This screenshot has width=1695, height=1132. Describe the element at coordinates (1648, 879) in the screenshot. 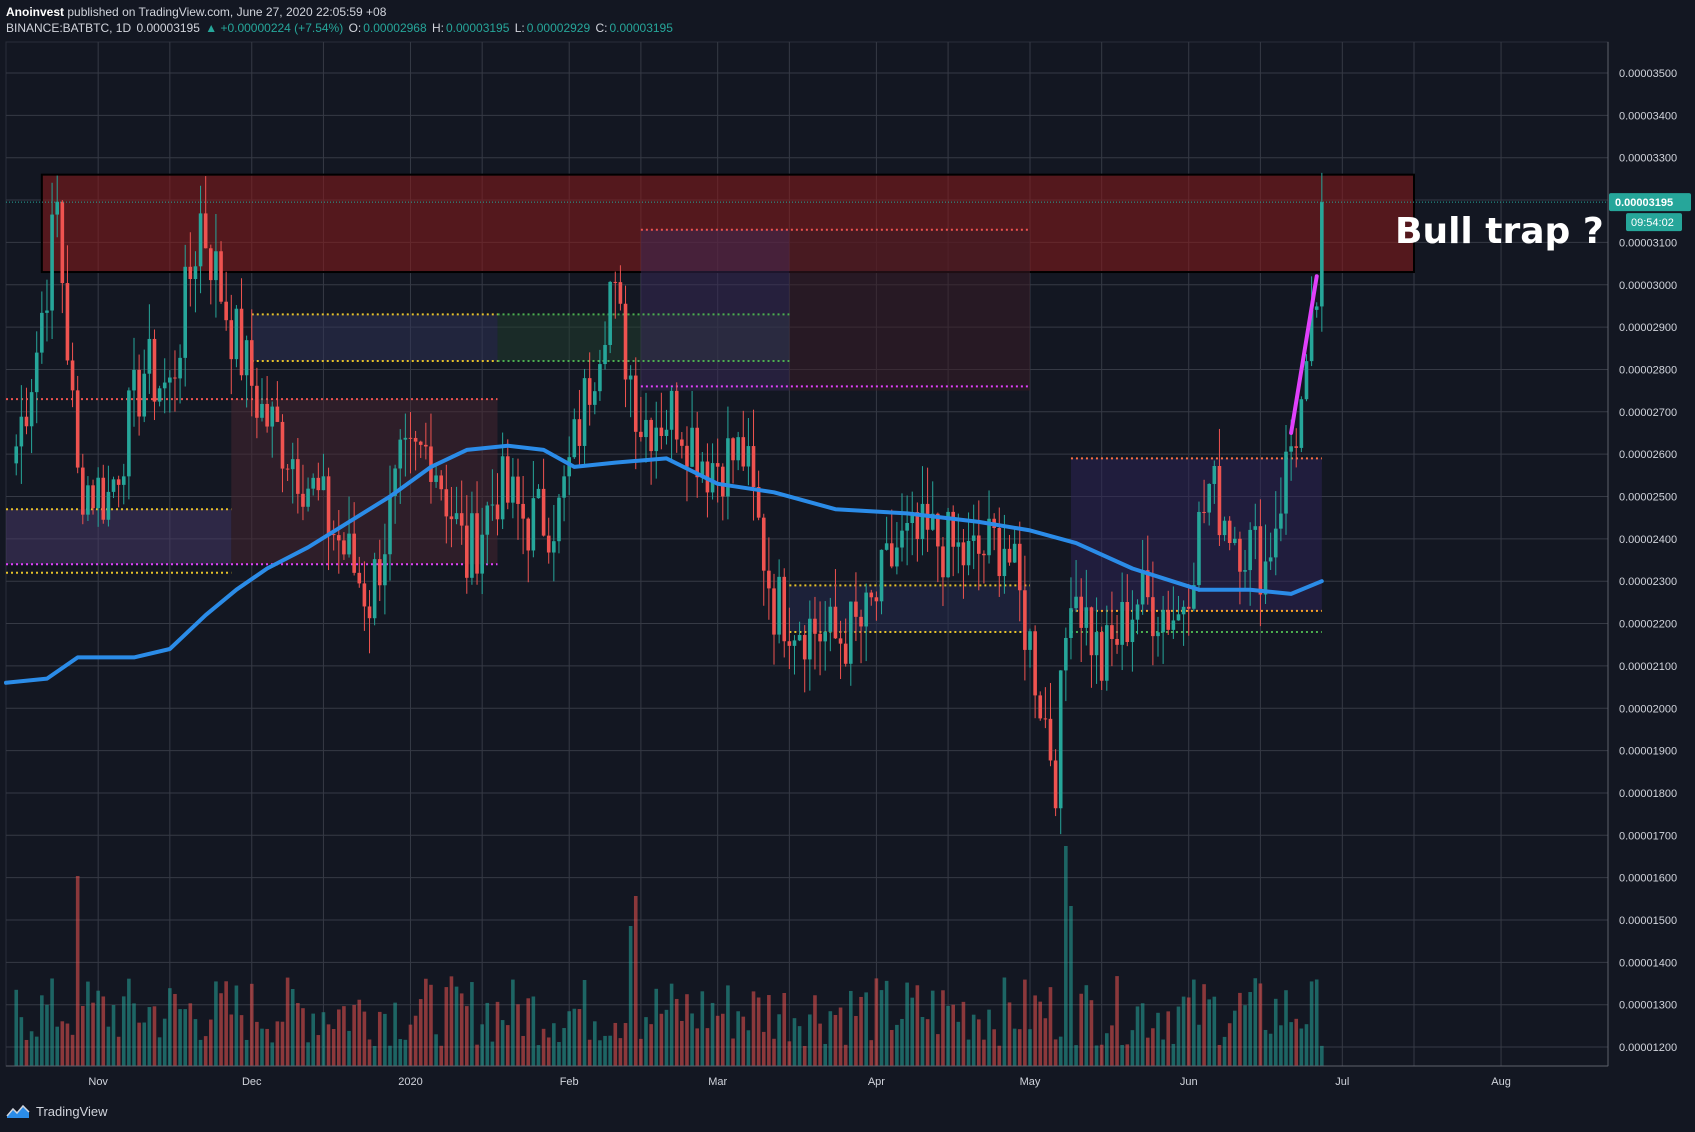

I see `y-tick-label: 0.00001600` at that location.